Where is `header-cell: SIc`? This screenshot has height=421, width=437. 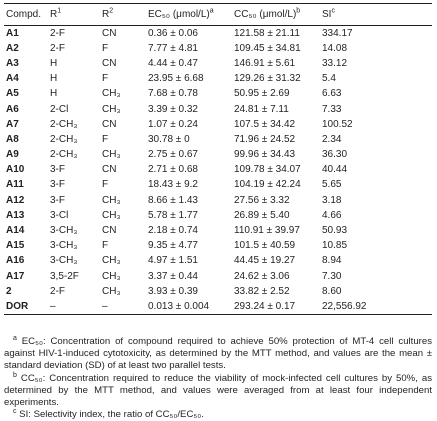
header-cell: SIc is located at coordinates (376, 14).